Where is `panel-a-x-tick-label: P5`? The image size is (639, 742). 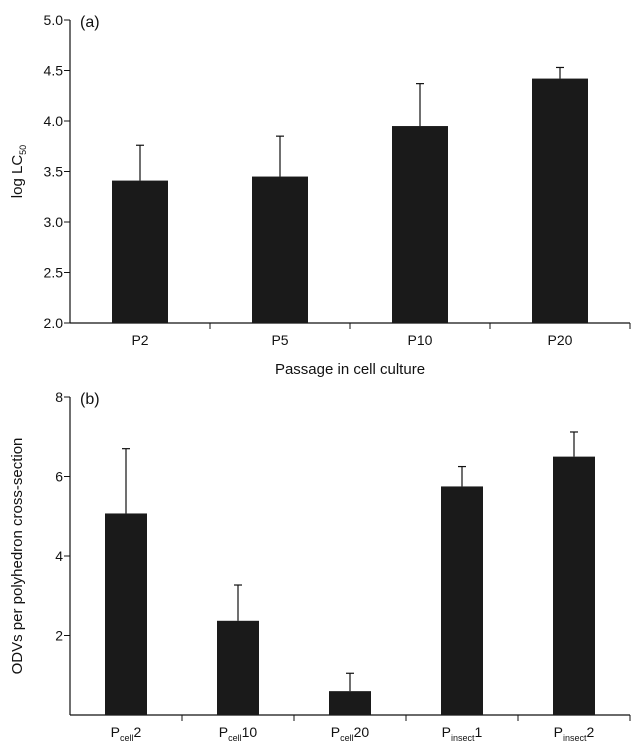
panel-a-x-tick-label: P5 is located at coordinates (279, 340).